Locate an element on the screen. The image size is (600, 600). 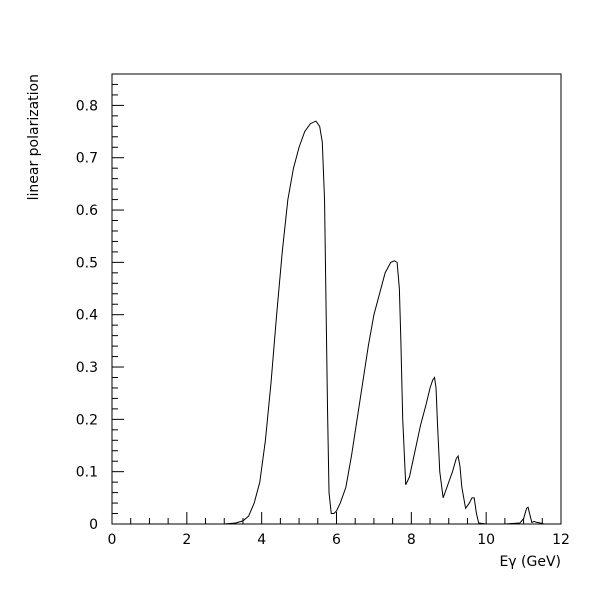
x-tick-label: 6 is located at coordinates (336, 540).